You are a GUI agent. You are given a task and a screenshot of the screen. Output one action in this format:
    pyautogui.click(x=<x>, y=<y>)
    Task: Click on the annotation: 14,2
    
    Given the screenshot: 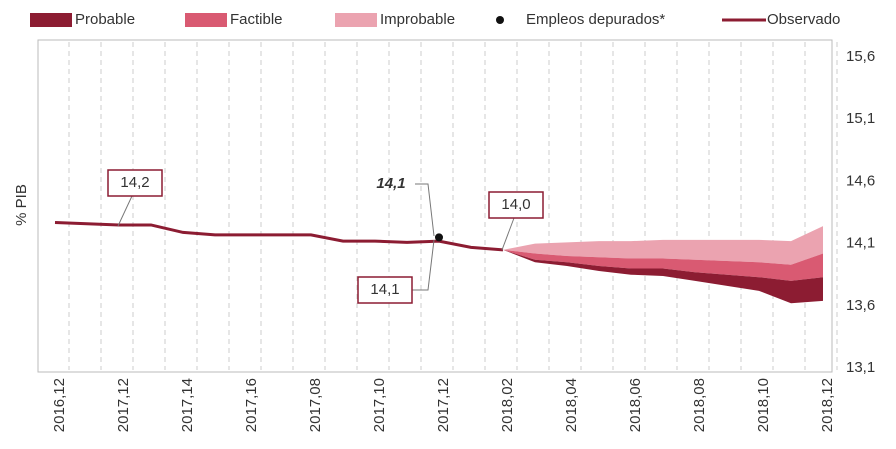 What is the action you would take?
    pyautogui.click(x=134, y=182)
    